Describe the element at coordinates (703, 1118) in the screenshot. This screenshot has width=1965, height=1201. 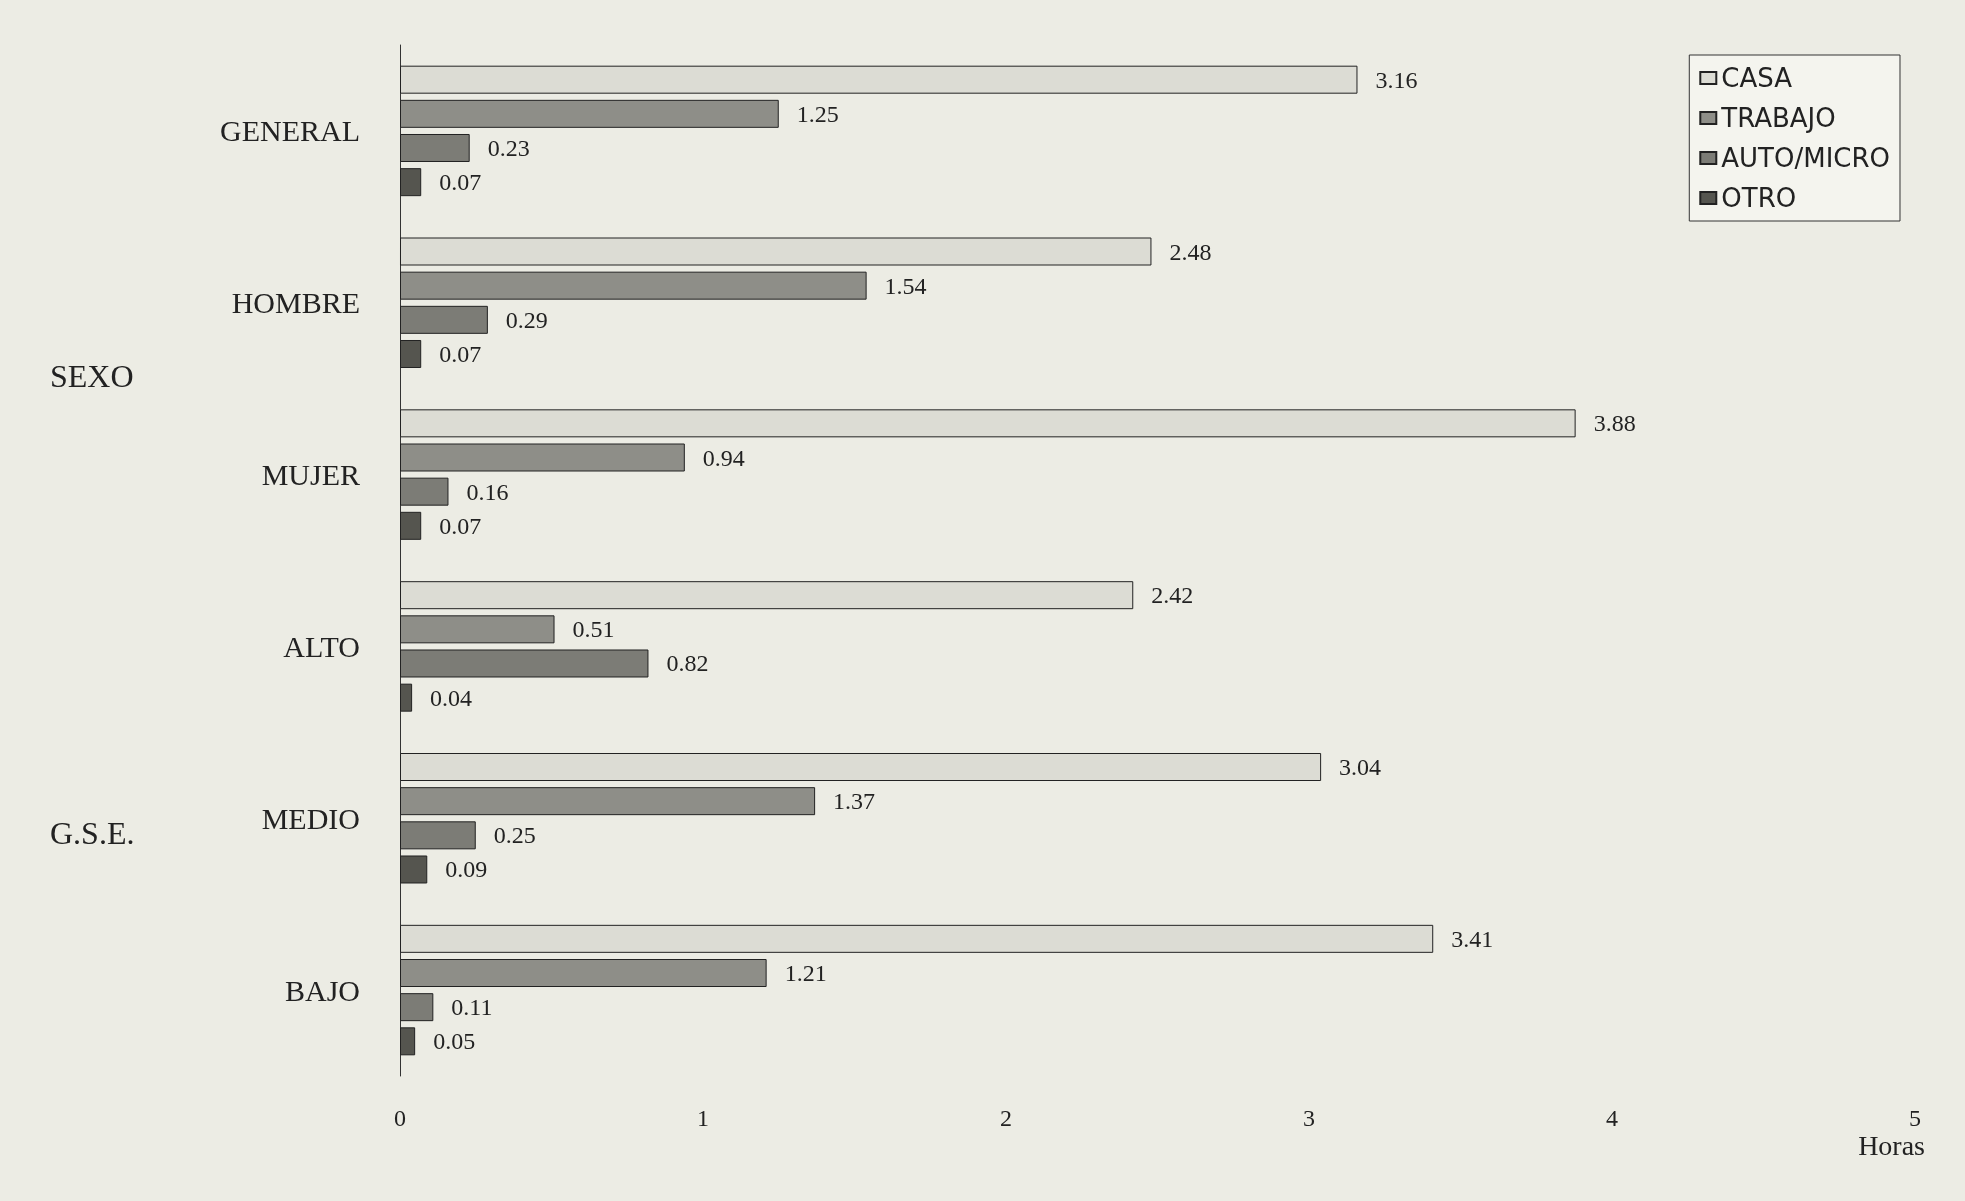
I see `x-tick-label: 1` at that location.